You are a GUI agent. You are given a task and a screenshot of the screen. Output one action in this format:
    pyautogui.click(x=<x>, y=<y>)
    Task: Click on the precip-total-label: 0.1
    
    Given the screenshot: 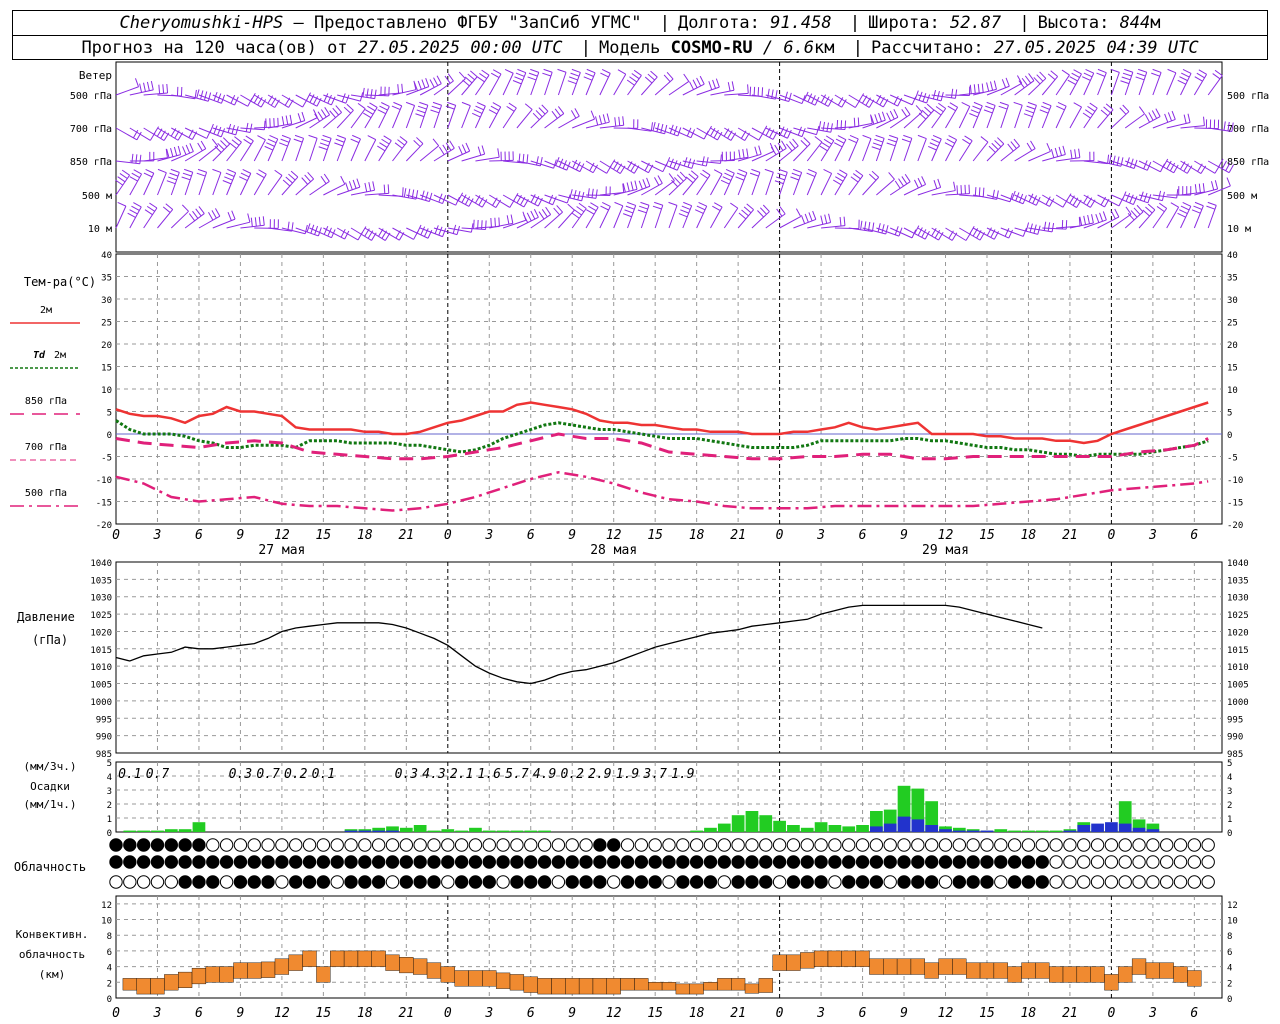 What is the action you would take?
    pyautogui.click(x=323, y=774)
    